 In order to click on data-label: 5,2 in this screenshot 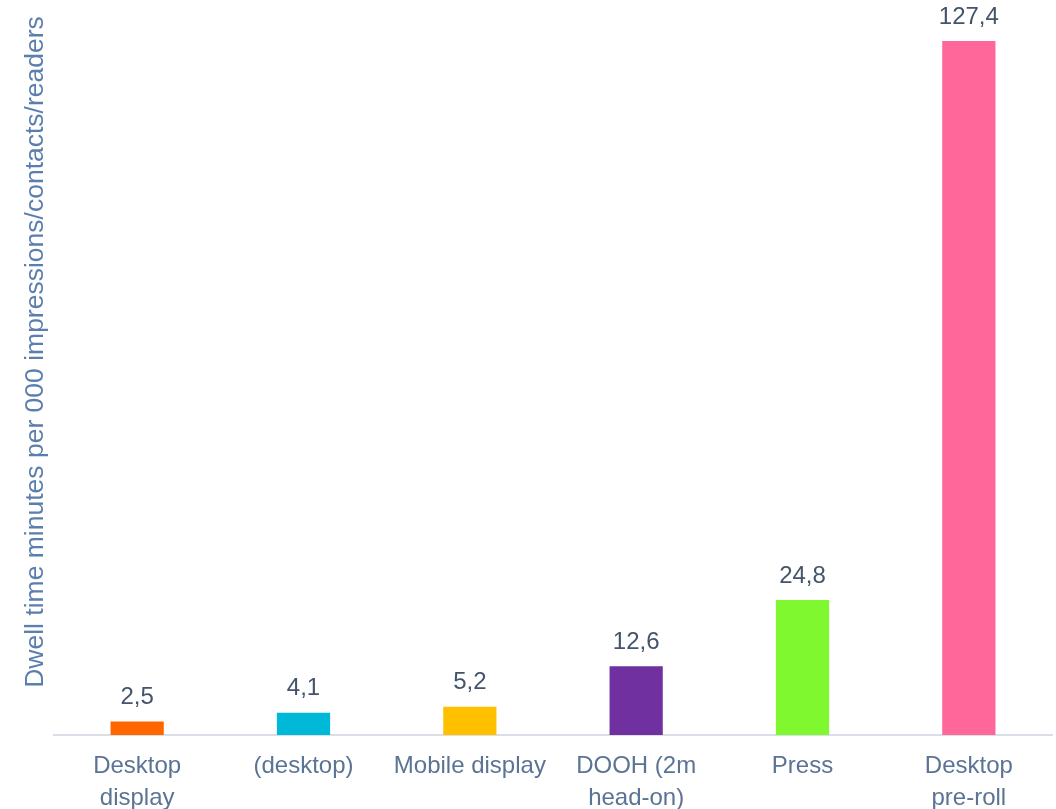, I will do `click(470, 681)`.